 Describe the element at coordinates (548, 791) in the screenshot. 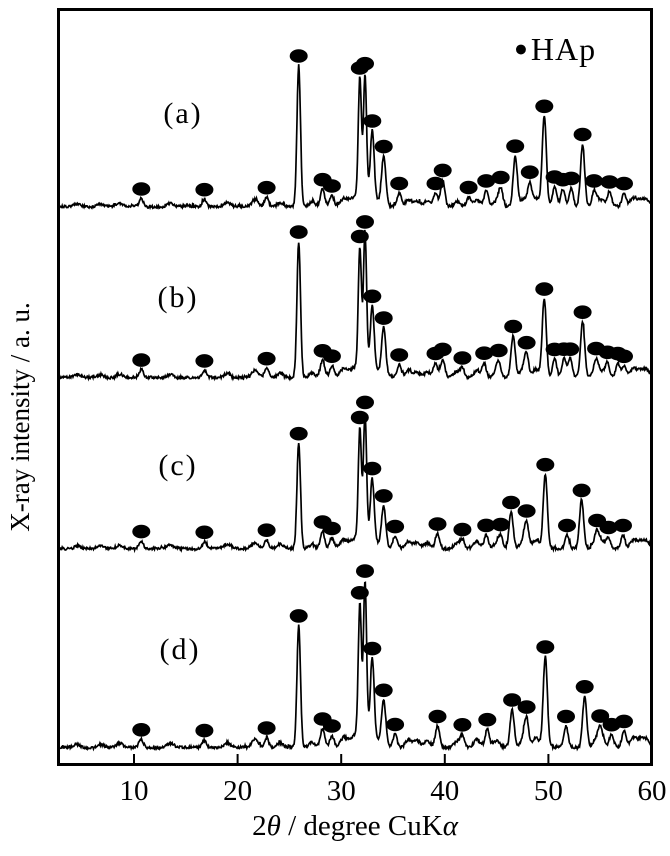

I see `x-tick-label-50: 50` at that location.